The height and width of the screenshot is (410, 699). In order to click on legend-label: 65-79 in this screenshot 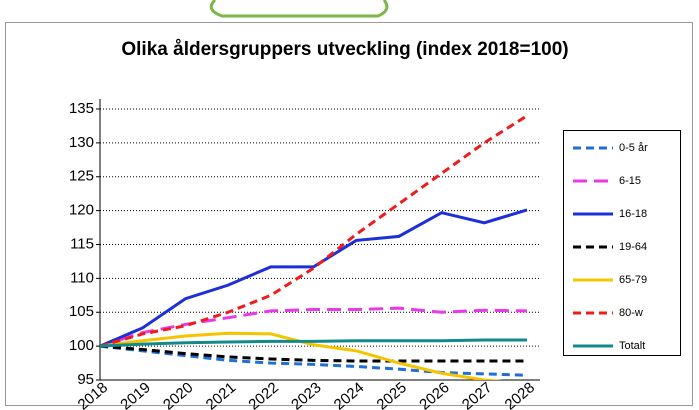, I will do `click(633, 280)`.